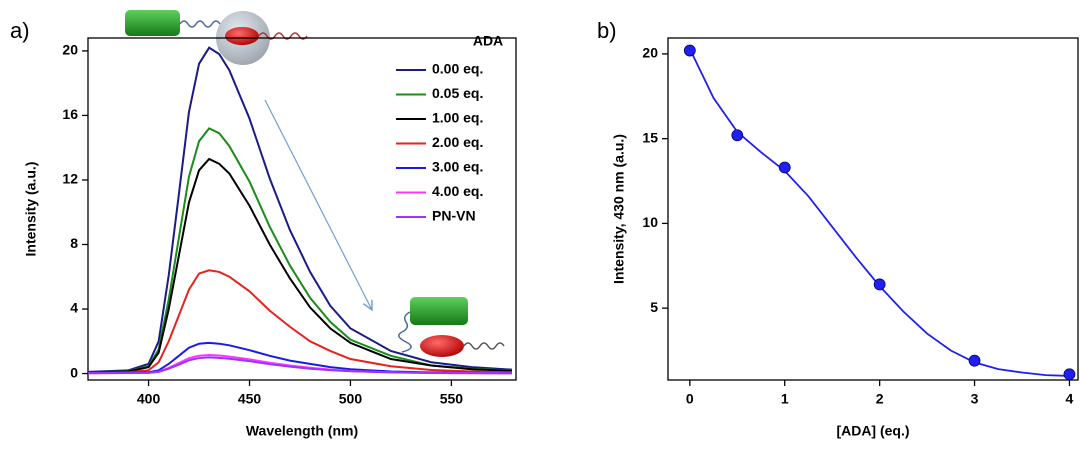  Describe the element at coordinates (302, 431) in the screenshot. I see `x-axis-label: Wavelength (nm)` at that location.